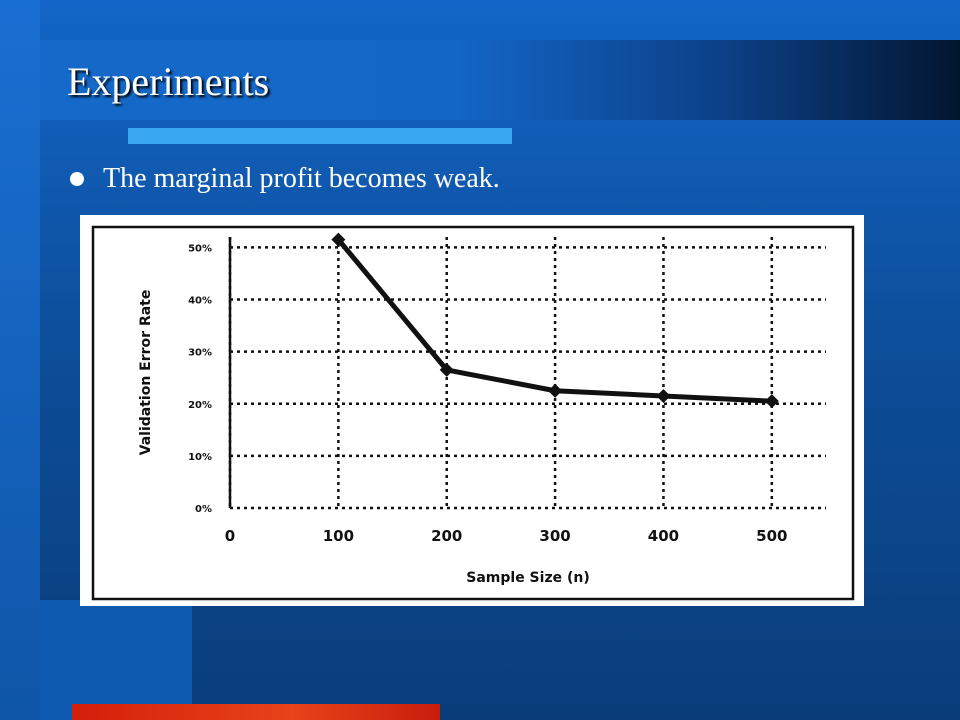  What do you see at coordinates (554, 321) in the screenshot?
I see `series-line` at bounding box center [554, 321].